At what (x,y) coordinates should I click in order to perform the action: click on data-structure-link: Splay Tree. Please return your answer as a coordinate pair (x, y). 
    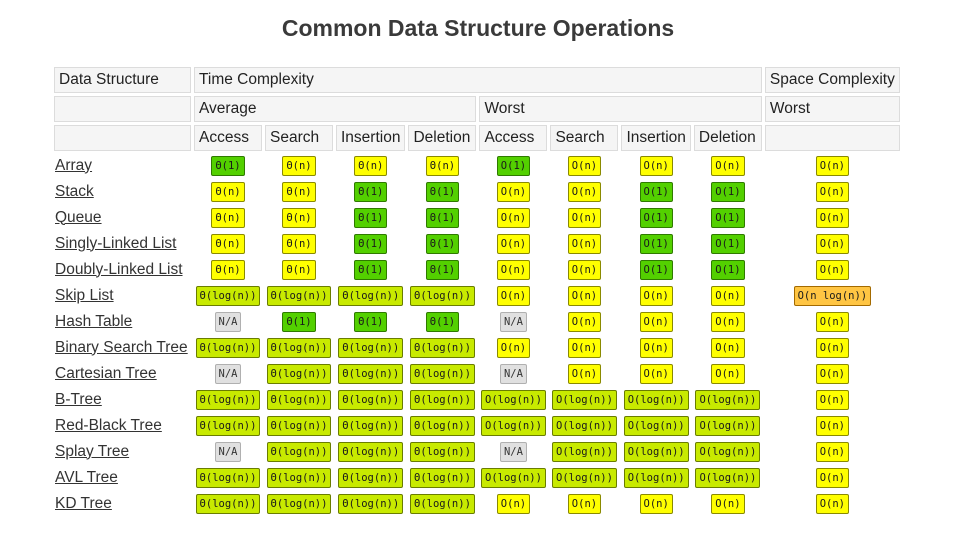
    Looking at the image, I should click on (92, 451).